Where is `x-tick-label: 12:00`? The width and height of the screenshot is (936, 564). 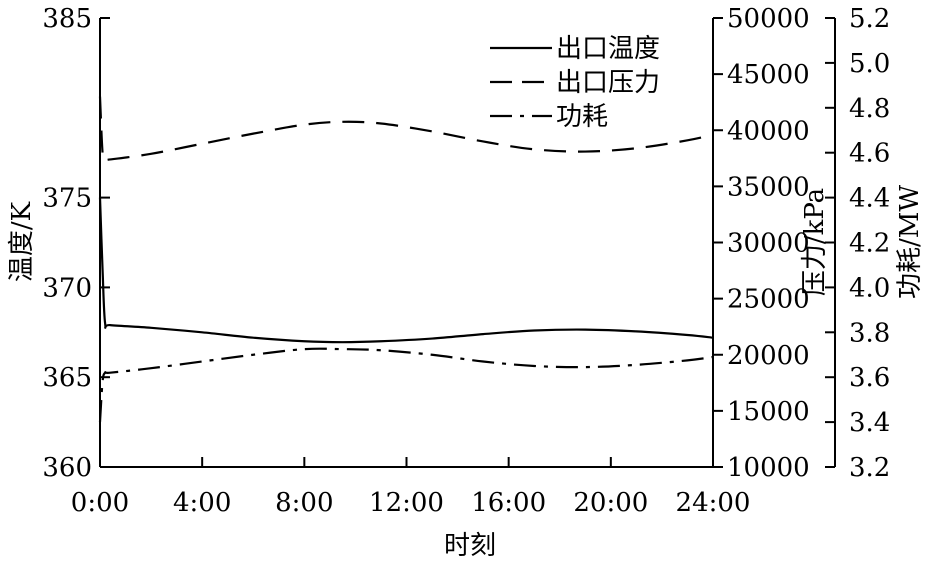
x-tick-label: 12:00 is located at coordinates (406, 503).